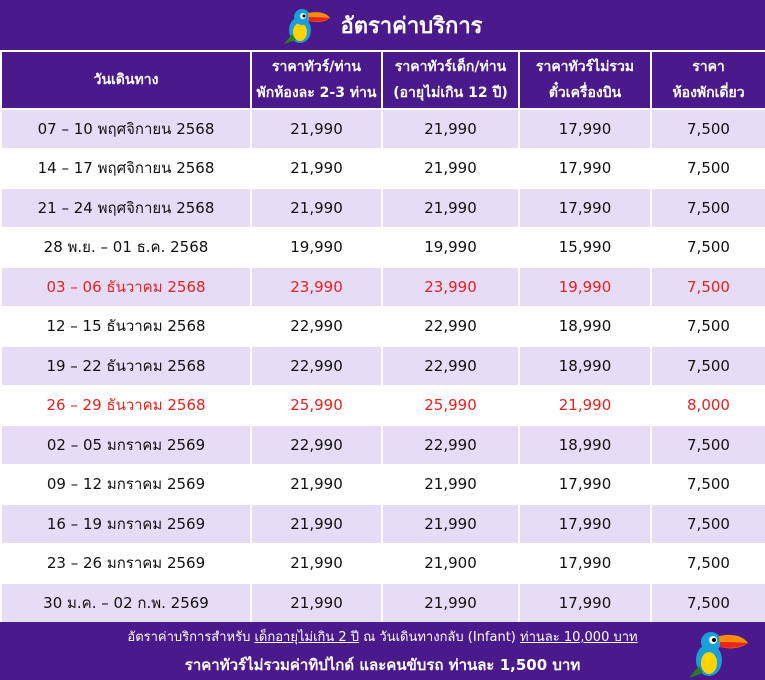 This screenshot has height=680, width=765. What do you see at coordinates (707, 80) in the screenshot?
I see `header-single-room: ราคา ห้องพักเดี่ยว` at bounding box center [707, 80].